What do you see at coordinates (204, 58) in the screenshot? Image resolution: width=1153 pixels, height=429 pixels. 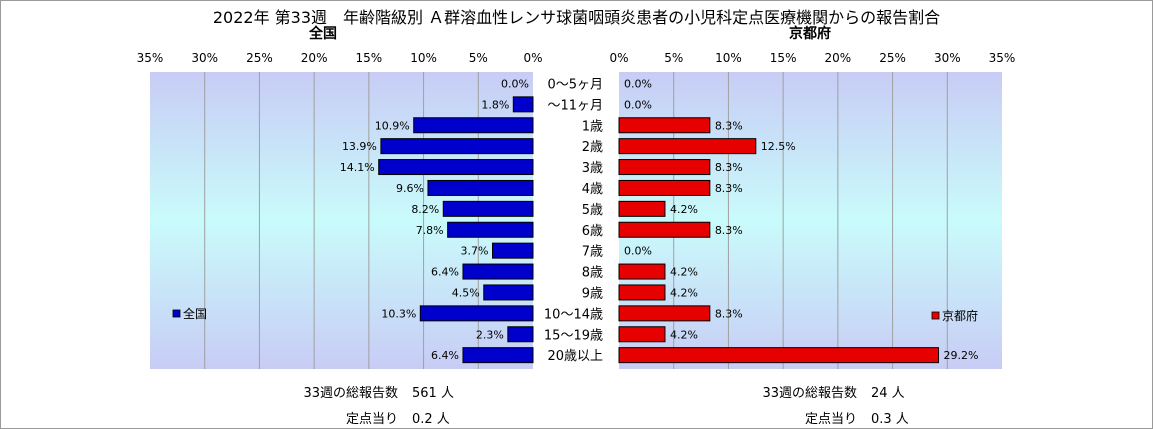 I see `national-tick-label: 30%` at bounding box center [204, 58].